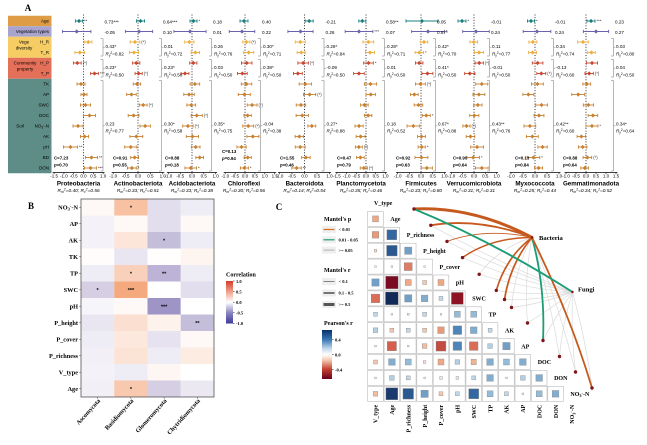 This screenshot has height=445, width=647. Describe the element at coordinates (573, 414) in the screenshot. I see `svg-text: NO3--N` at that location.